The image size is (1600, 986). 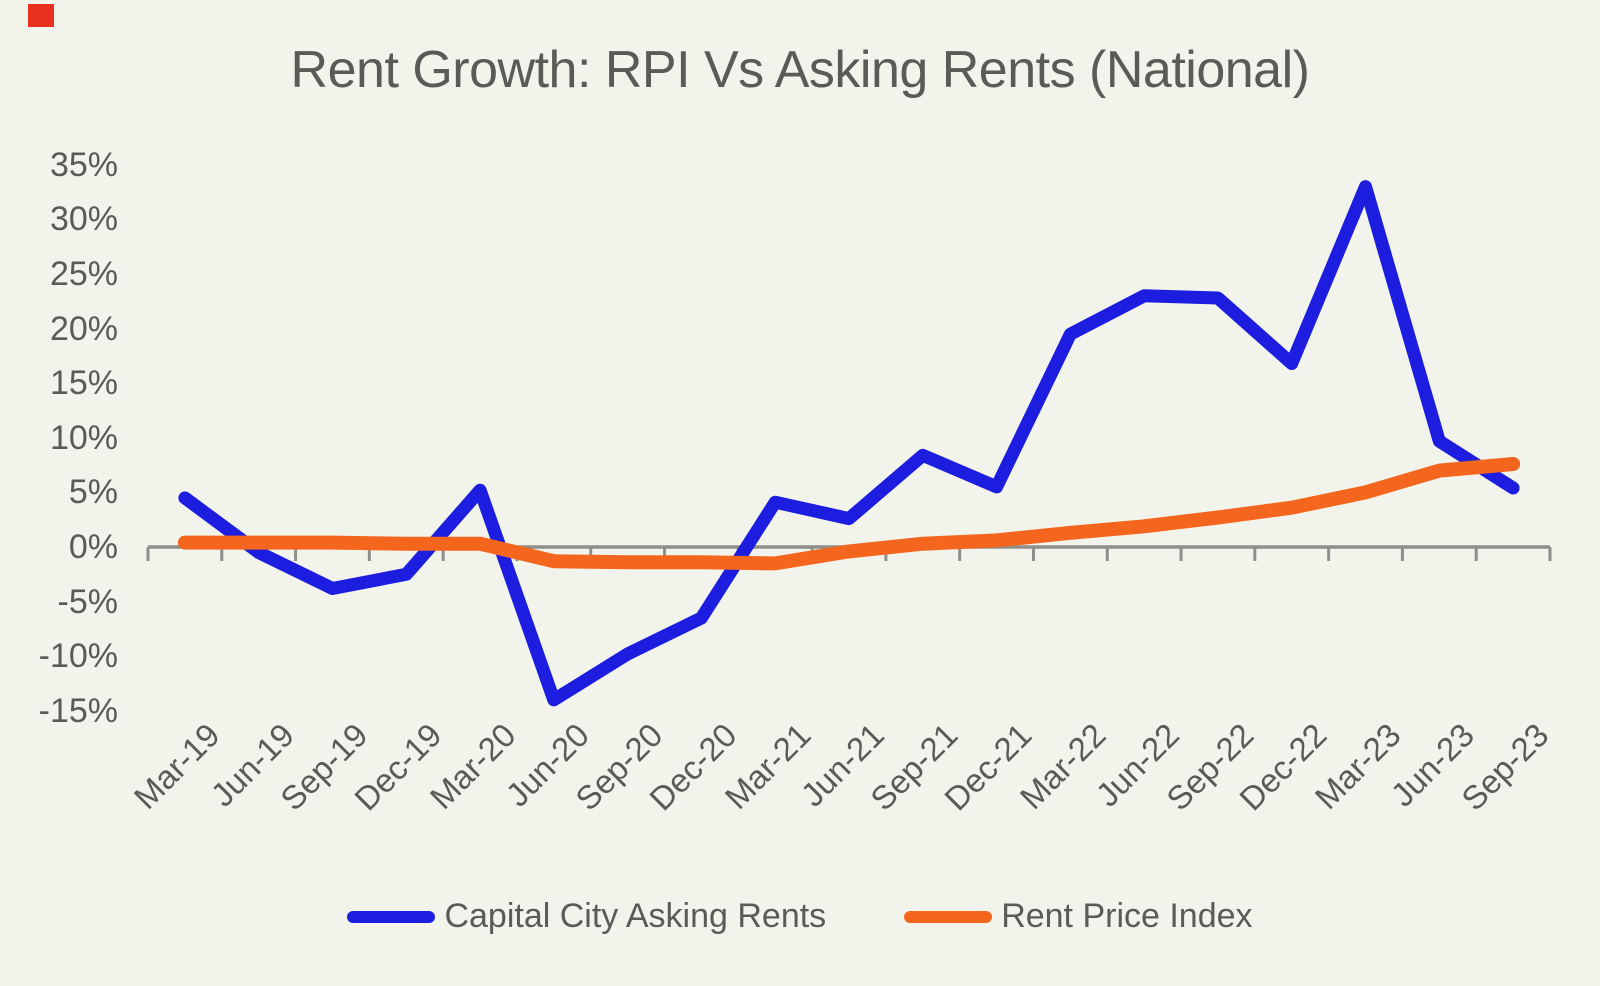 I want to click on legend-label-rent-price-index: Rent Price Index, so click(x=1127, y=916).